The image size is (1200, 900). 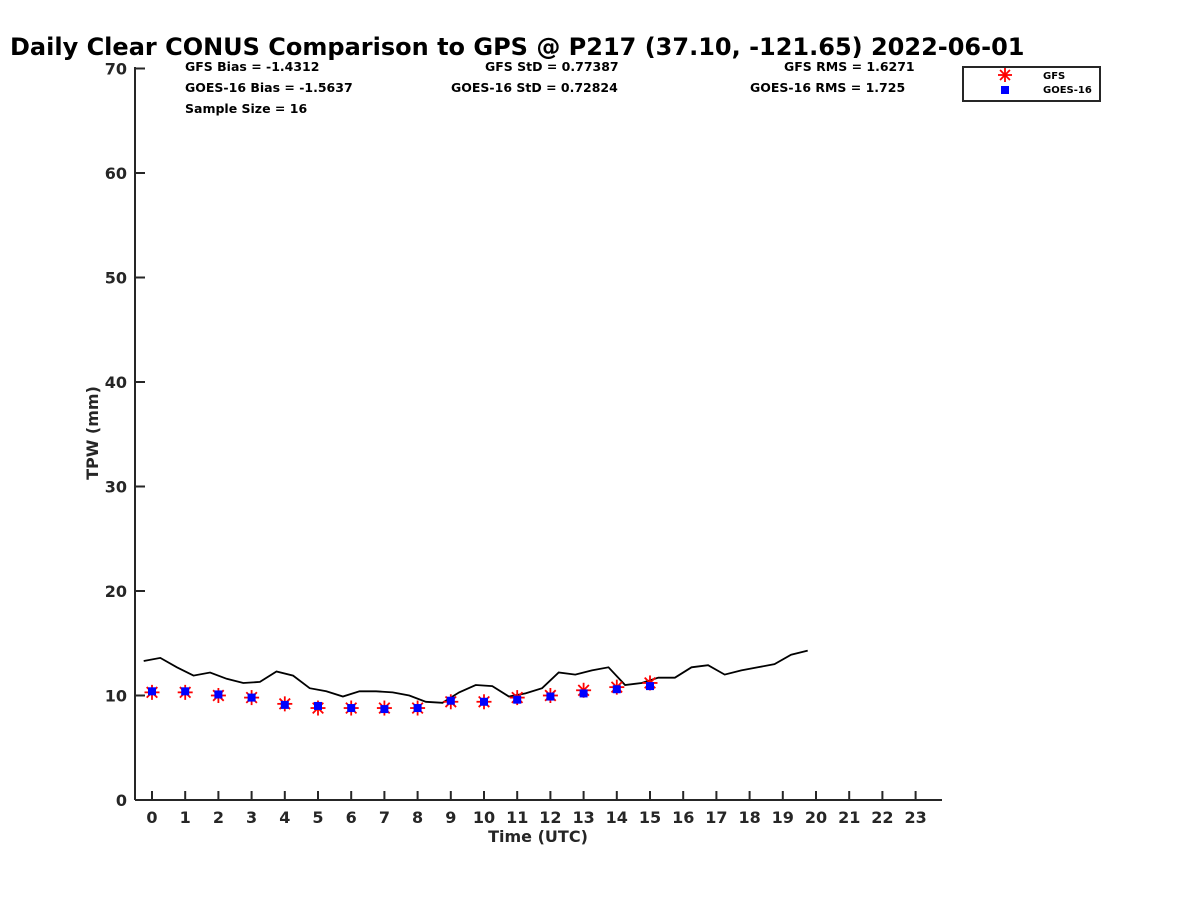 I want to click on x-tick-label: 23, so click(x=915, y=817).